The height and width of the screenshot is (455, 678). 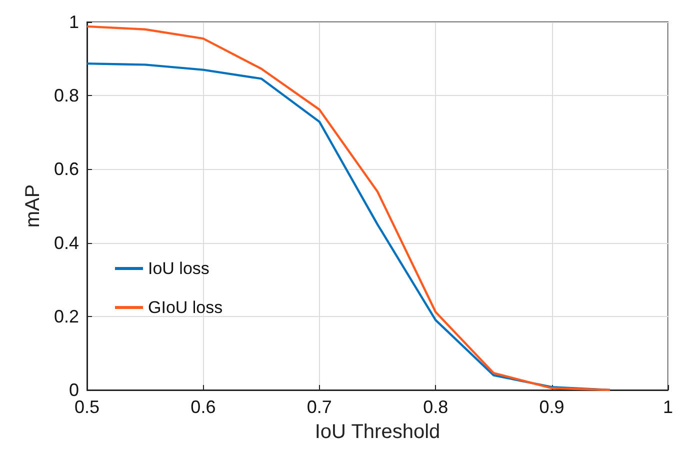 What do you see at coordinates (66, 169) in the screenshot?
I see `y-tick-label: 0.6` at bounding box center [66, 169].